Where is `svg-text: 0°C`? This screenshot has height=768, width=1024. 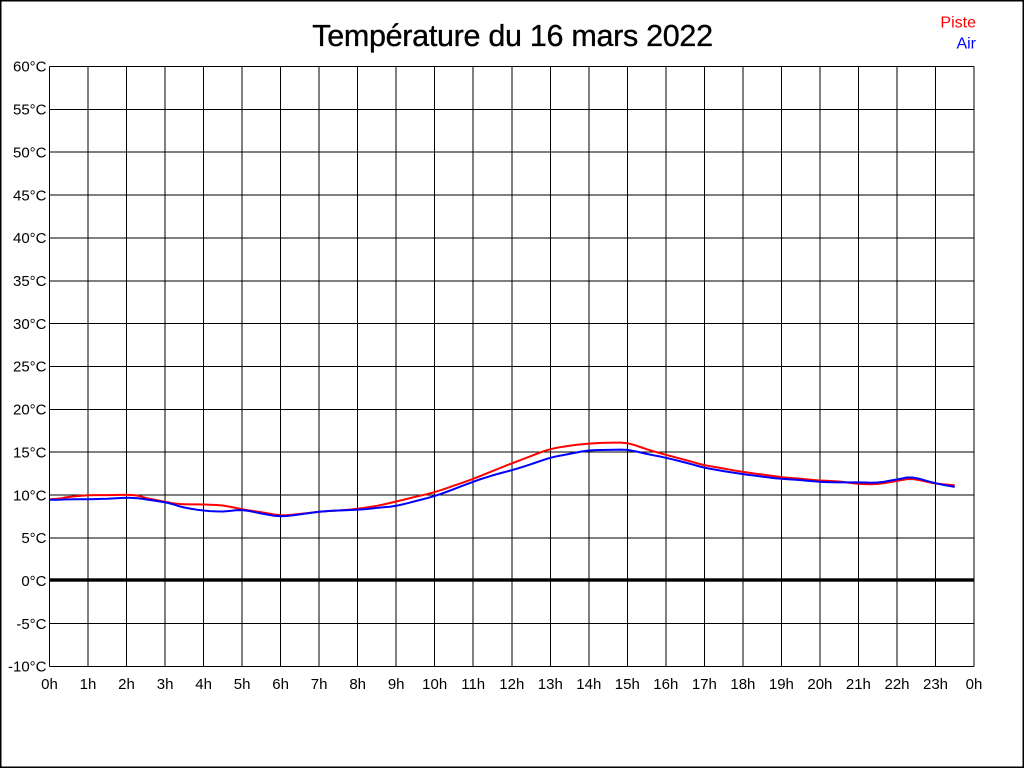 svg-text: 0°C is located at coordinates (33, 581).